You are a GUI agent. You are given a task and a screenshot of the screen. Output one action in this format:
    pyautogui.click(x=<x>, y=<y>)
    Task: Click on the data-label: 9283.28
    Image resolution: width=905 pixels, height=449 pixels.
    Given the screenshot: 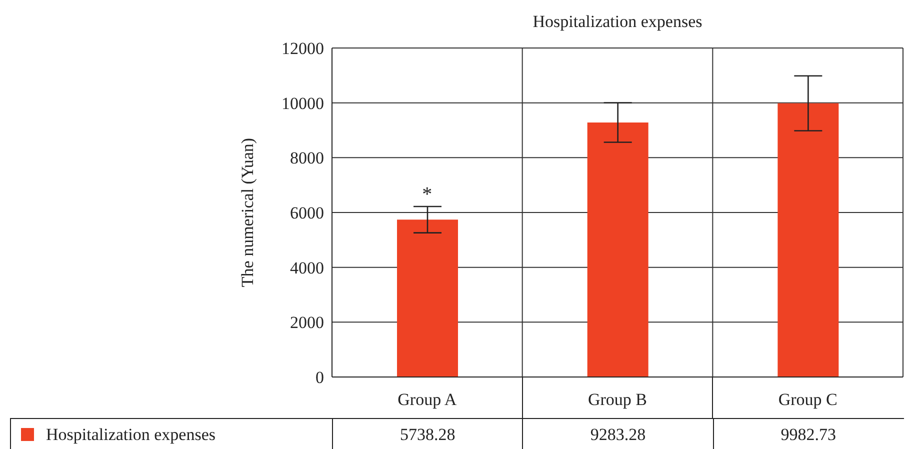 What is the action you would take?
    pyautogui.click(x=618, y=434)
    